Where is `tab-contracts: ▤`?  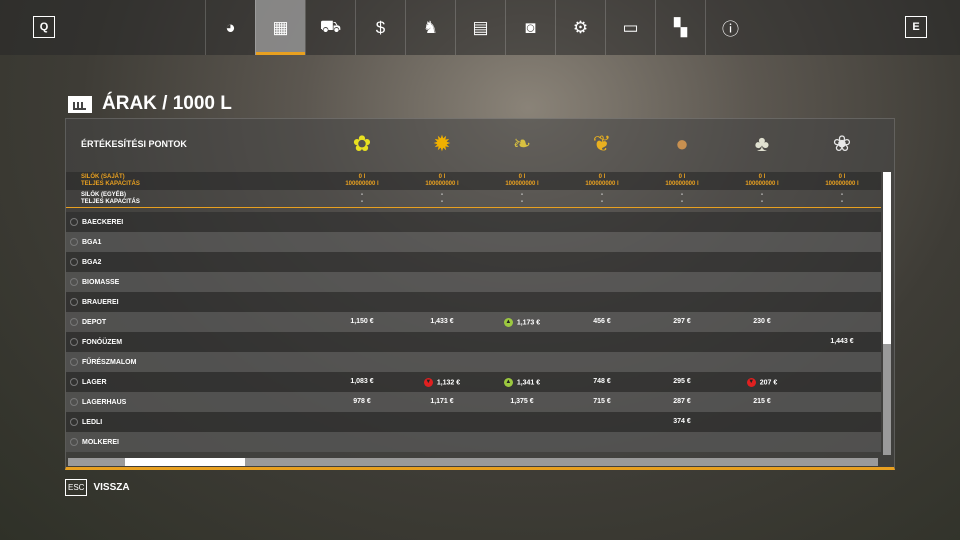 tab-contracts: ▤ is located at coordinates (480, 27).